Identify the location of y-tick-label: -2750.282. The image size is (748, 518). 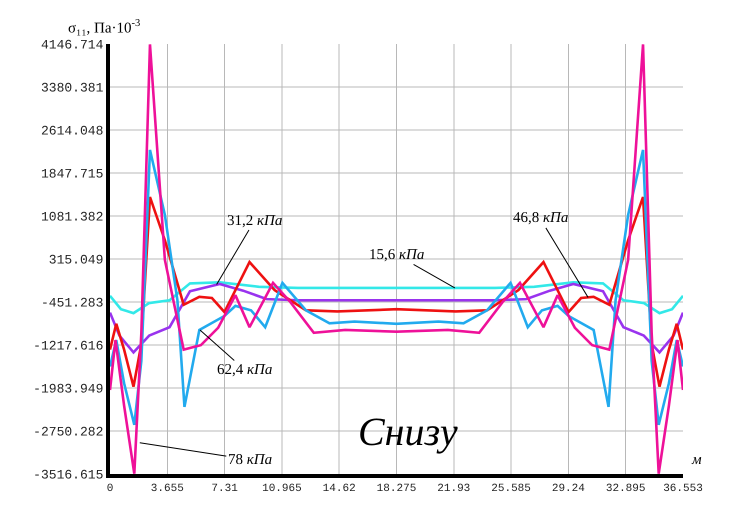
(68, 432).